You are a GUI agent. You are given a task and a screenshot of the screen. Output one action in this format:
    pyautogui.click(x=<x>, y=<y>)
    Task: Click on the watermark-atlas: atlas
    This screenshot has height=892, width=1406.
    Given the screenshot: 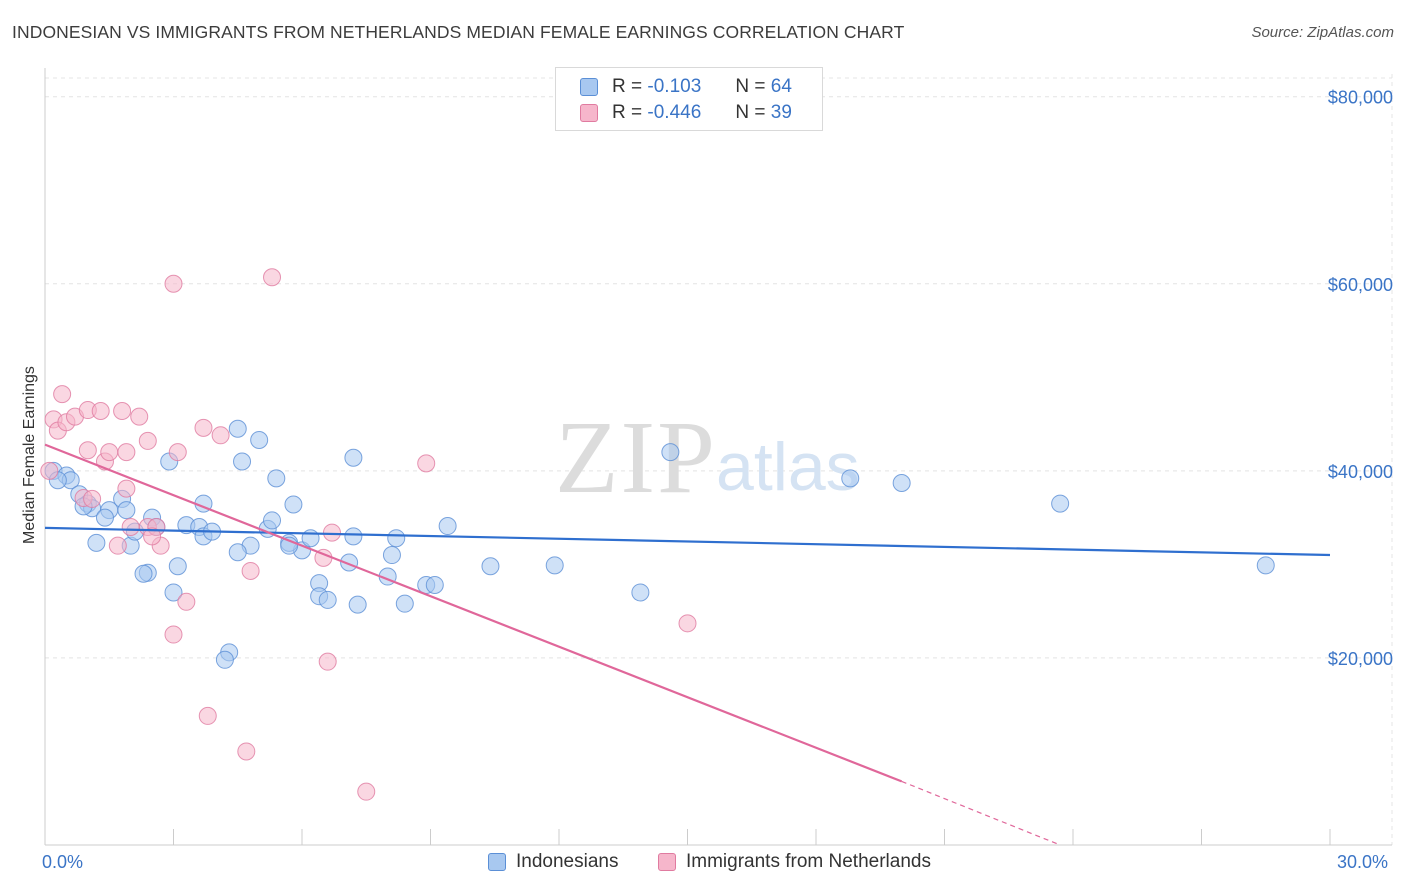 What is the action you would take?
    pyautogui.click(x=788, y=467)
    